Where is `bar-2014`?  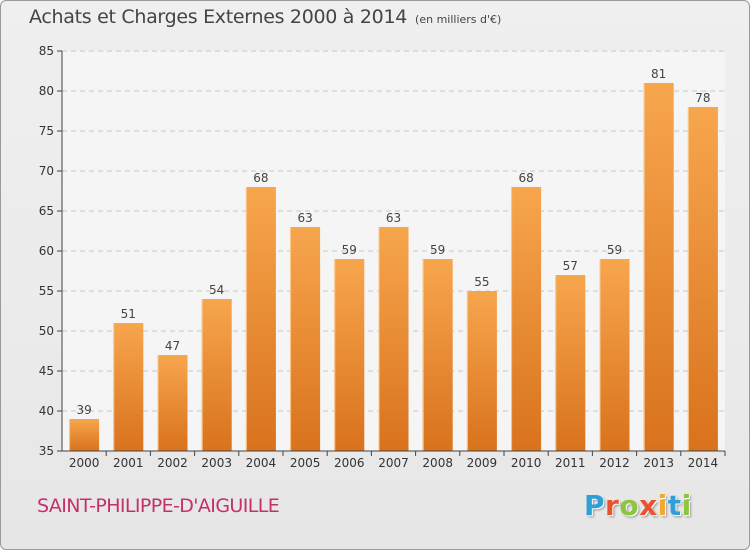
bar-2014 is located at coordinates (702, 279).